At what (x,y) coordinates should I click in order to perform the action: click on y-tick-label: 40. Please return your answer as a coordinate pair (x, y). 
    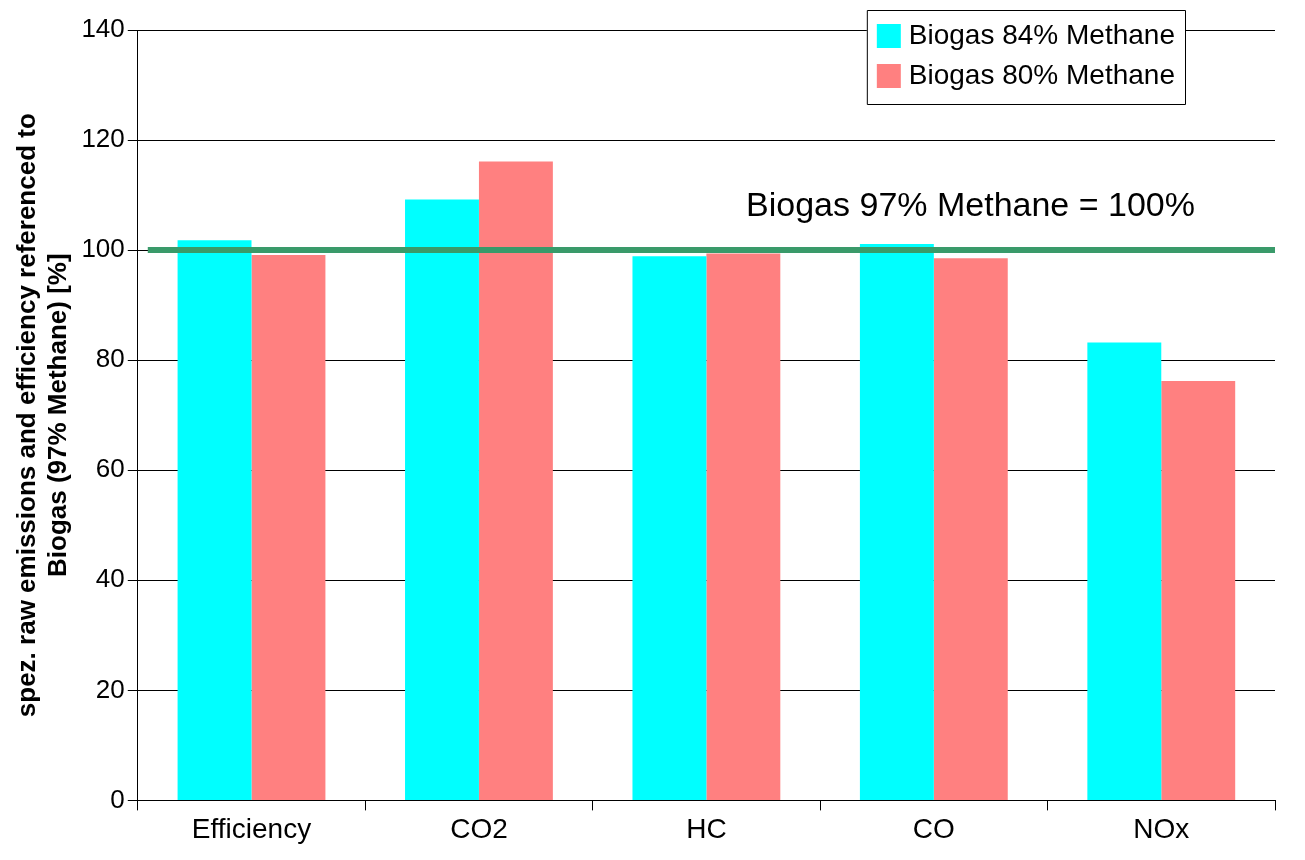
    Looking at the image, I should click on (110, 578).